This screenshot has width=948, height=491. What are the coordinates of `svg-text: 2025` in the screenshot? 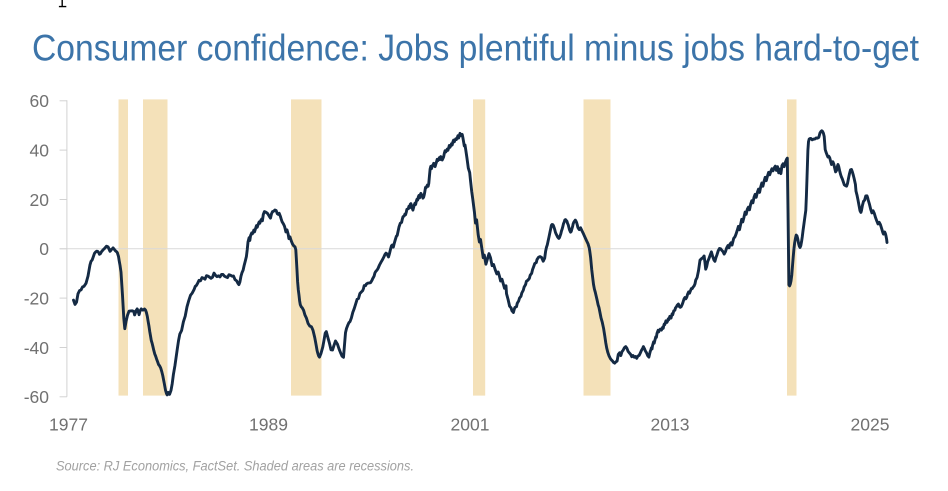 It's located at (870, 424).